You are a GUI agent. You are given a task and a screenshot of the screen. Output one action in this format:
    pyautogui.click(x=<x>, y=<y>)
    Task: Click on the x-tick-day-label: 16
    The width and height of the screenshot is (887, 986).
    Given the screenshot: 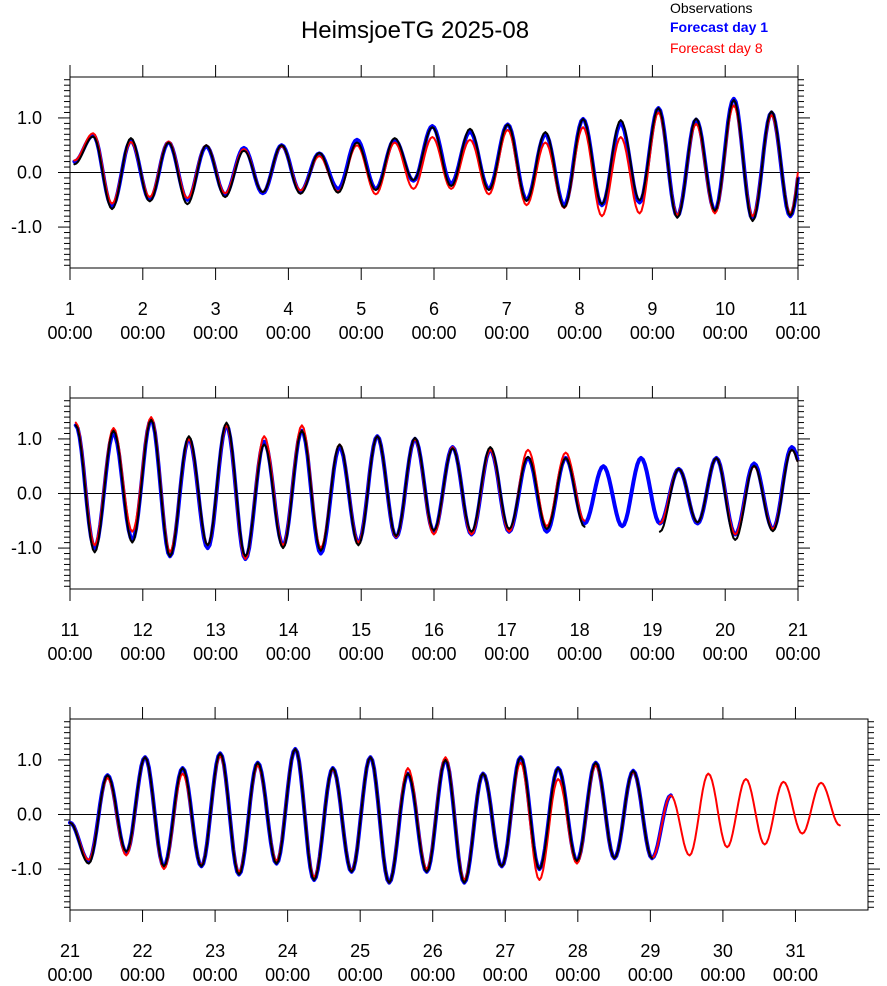 What is the action you would take?
    pyautogui.click(x=434, y=630)
    